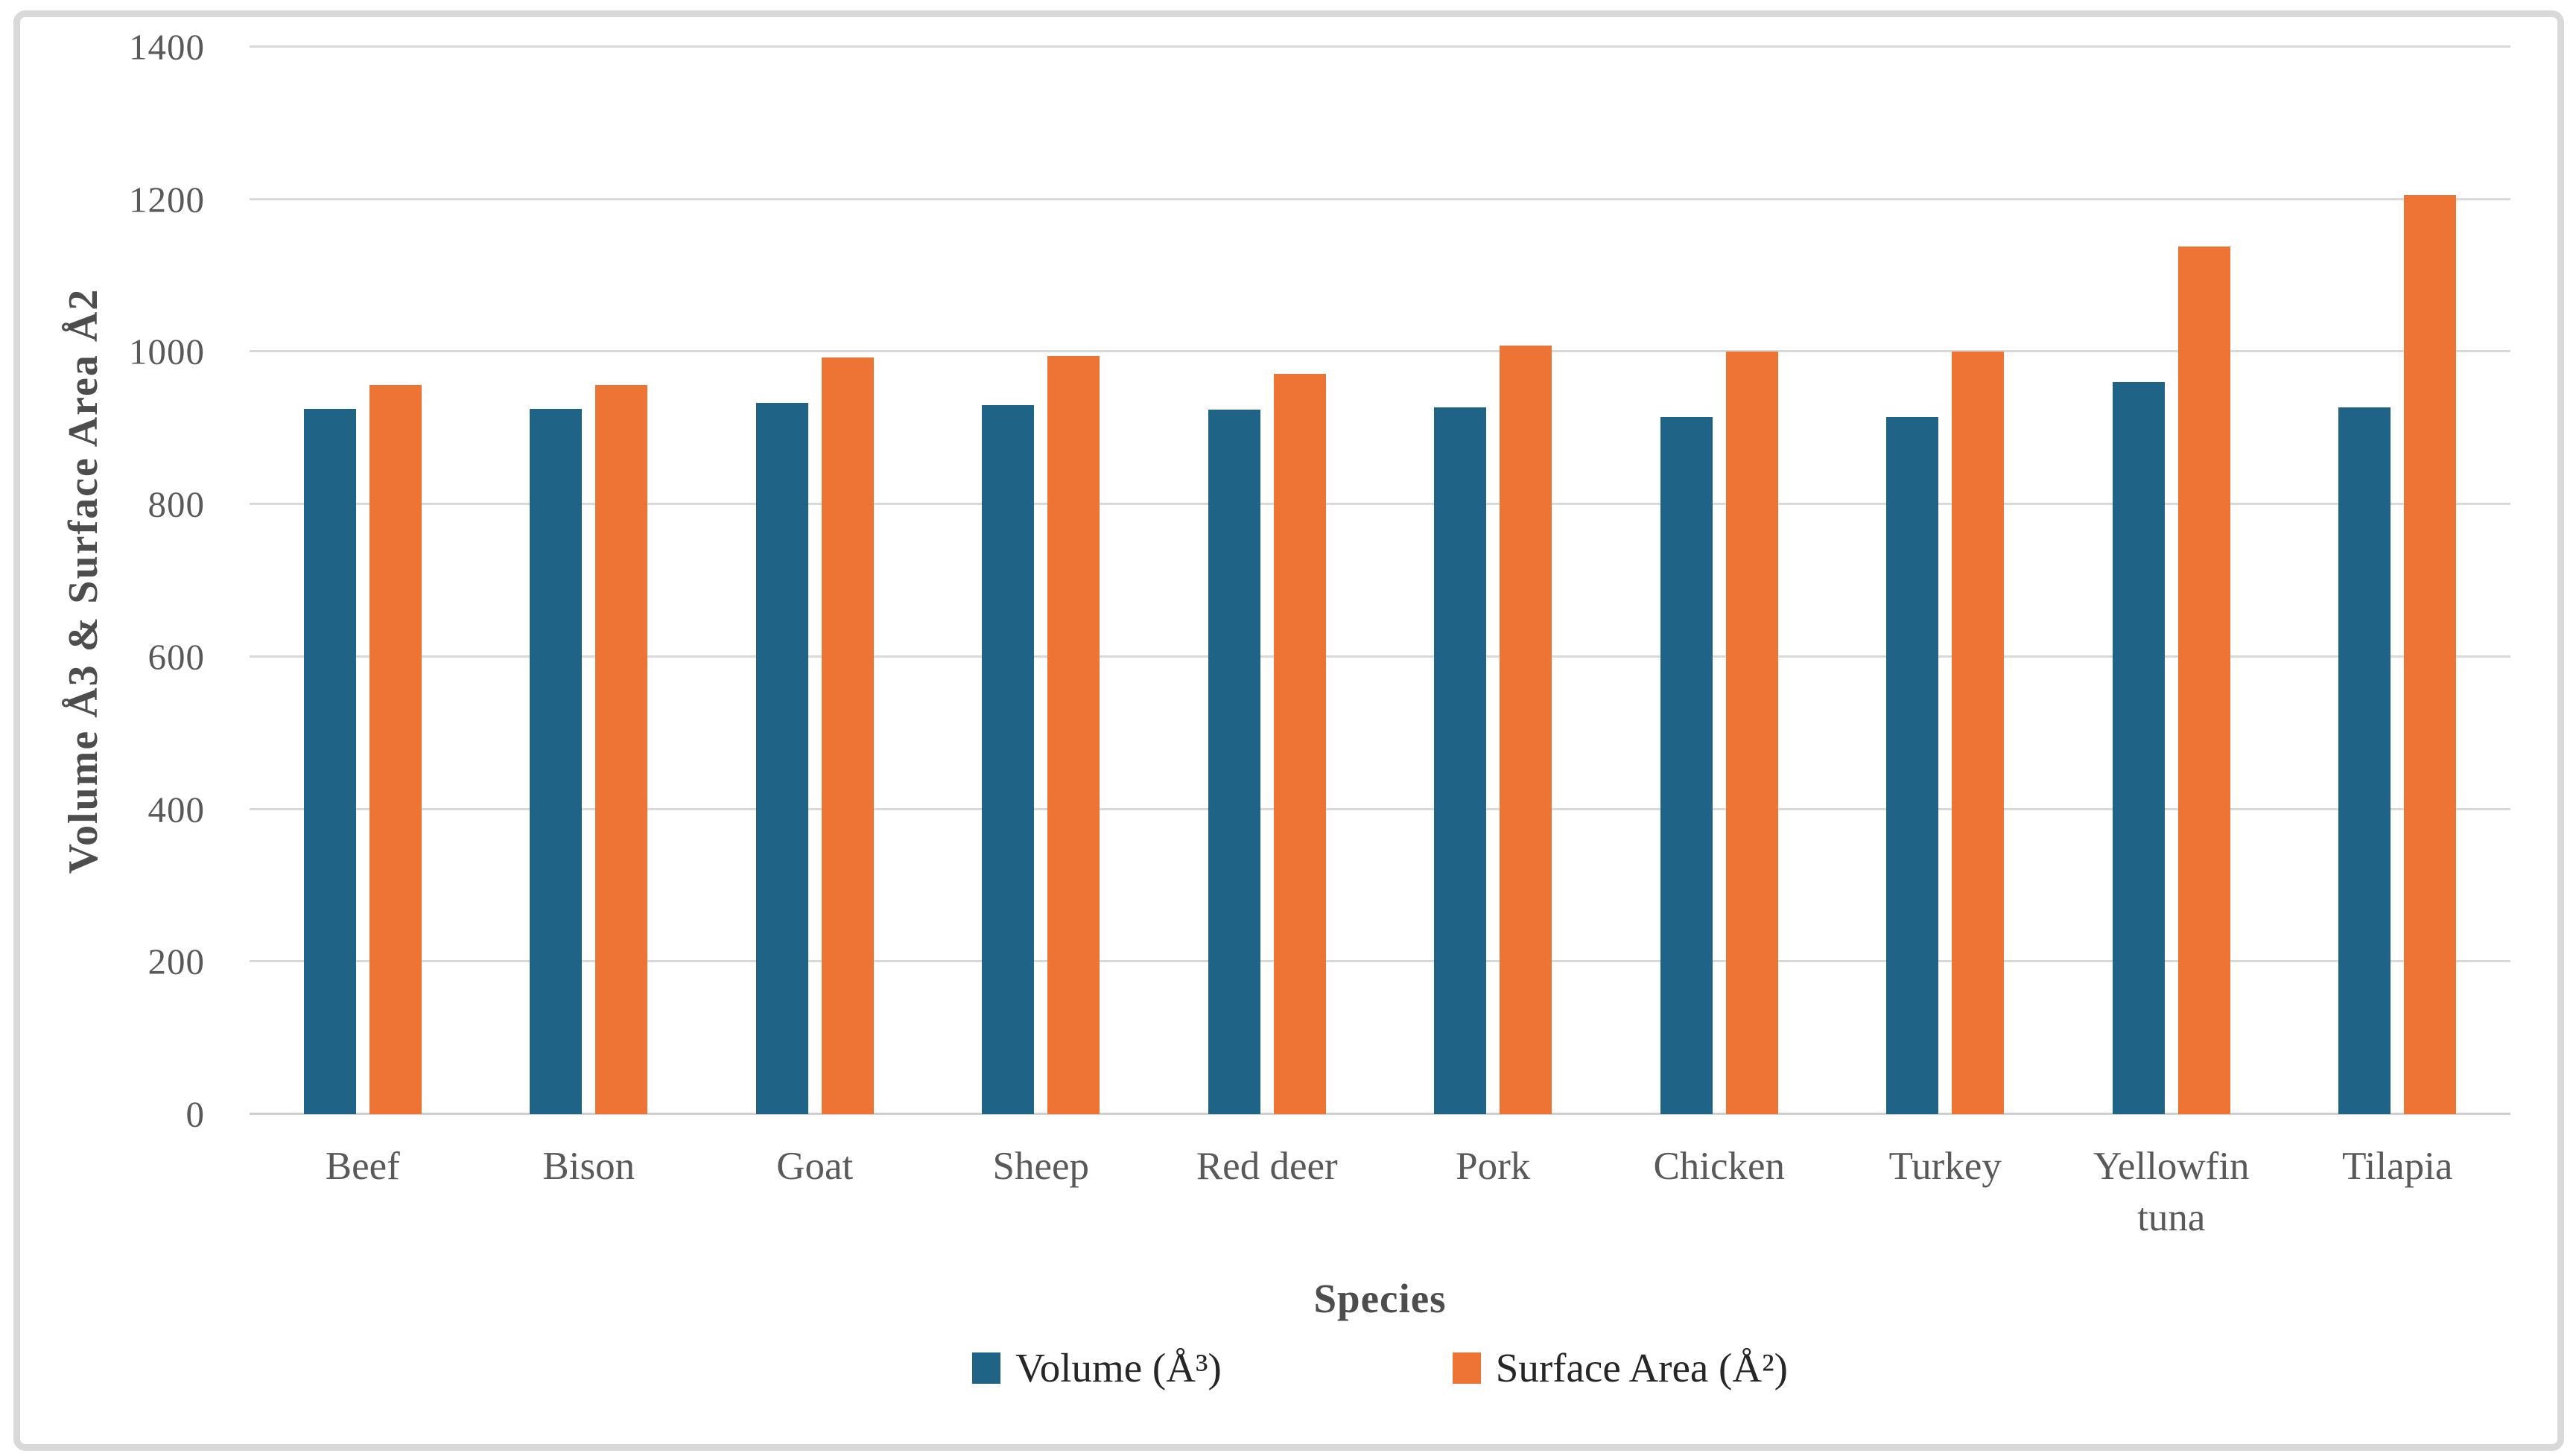 The image size is (2576, 1456). Describe the element at coordinates (1234, 762) in the screenshot. I see `bar-volume-red-deer` at that location.